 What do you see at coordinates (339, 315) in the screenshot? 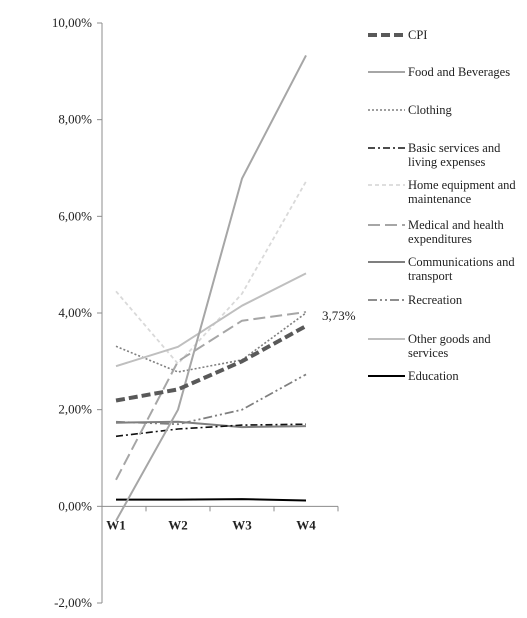
I see `data-label: 3,73%` at bounding box center [339, 315].